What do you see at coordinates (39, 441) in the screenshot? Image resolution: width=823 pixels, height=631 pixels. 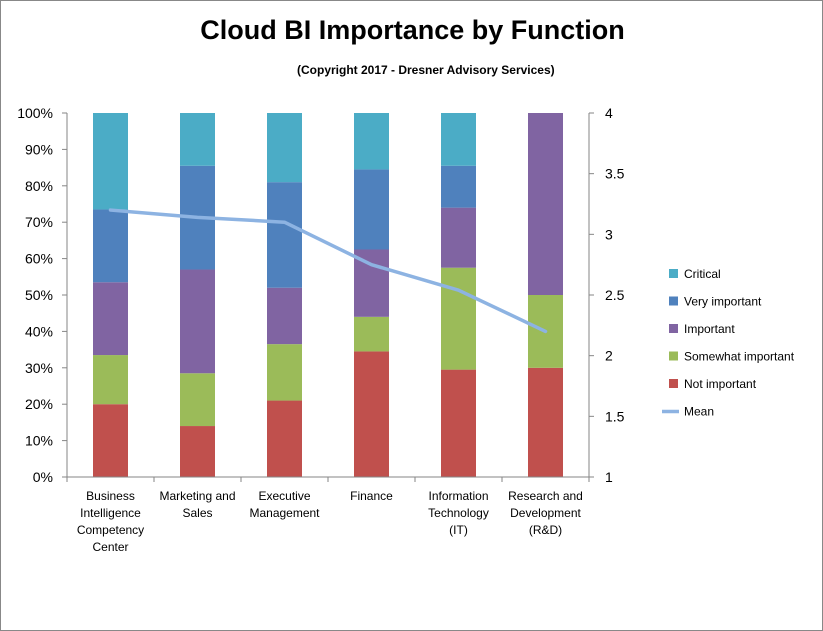 I see `y-tick-label: 10%` at bounding box center [39, 441].